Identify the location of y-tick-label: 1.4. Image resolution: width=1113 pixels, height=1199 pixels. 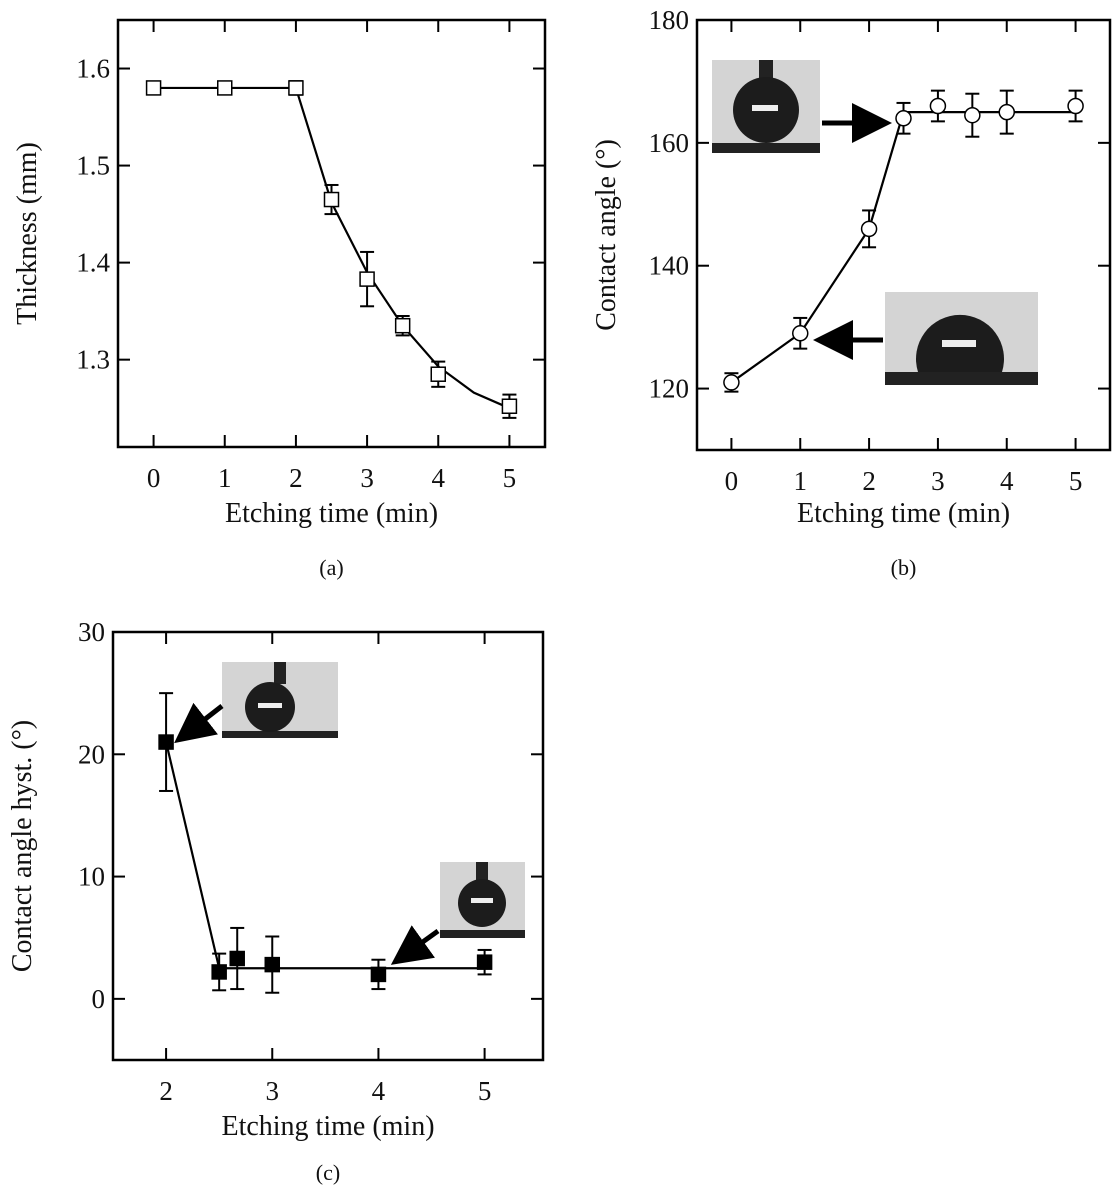
(93, 263).